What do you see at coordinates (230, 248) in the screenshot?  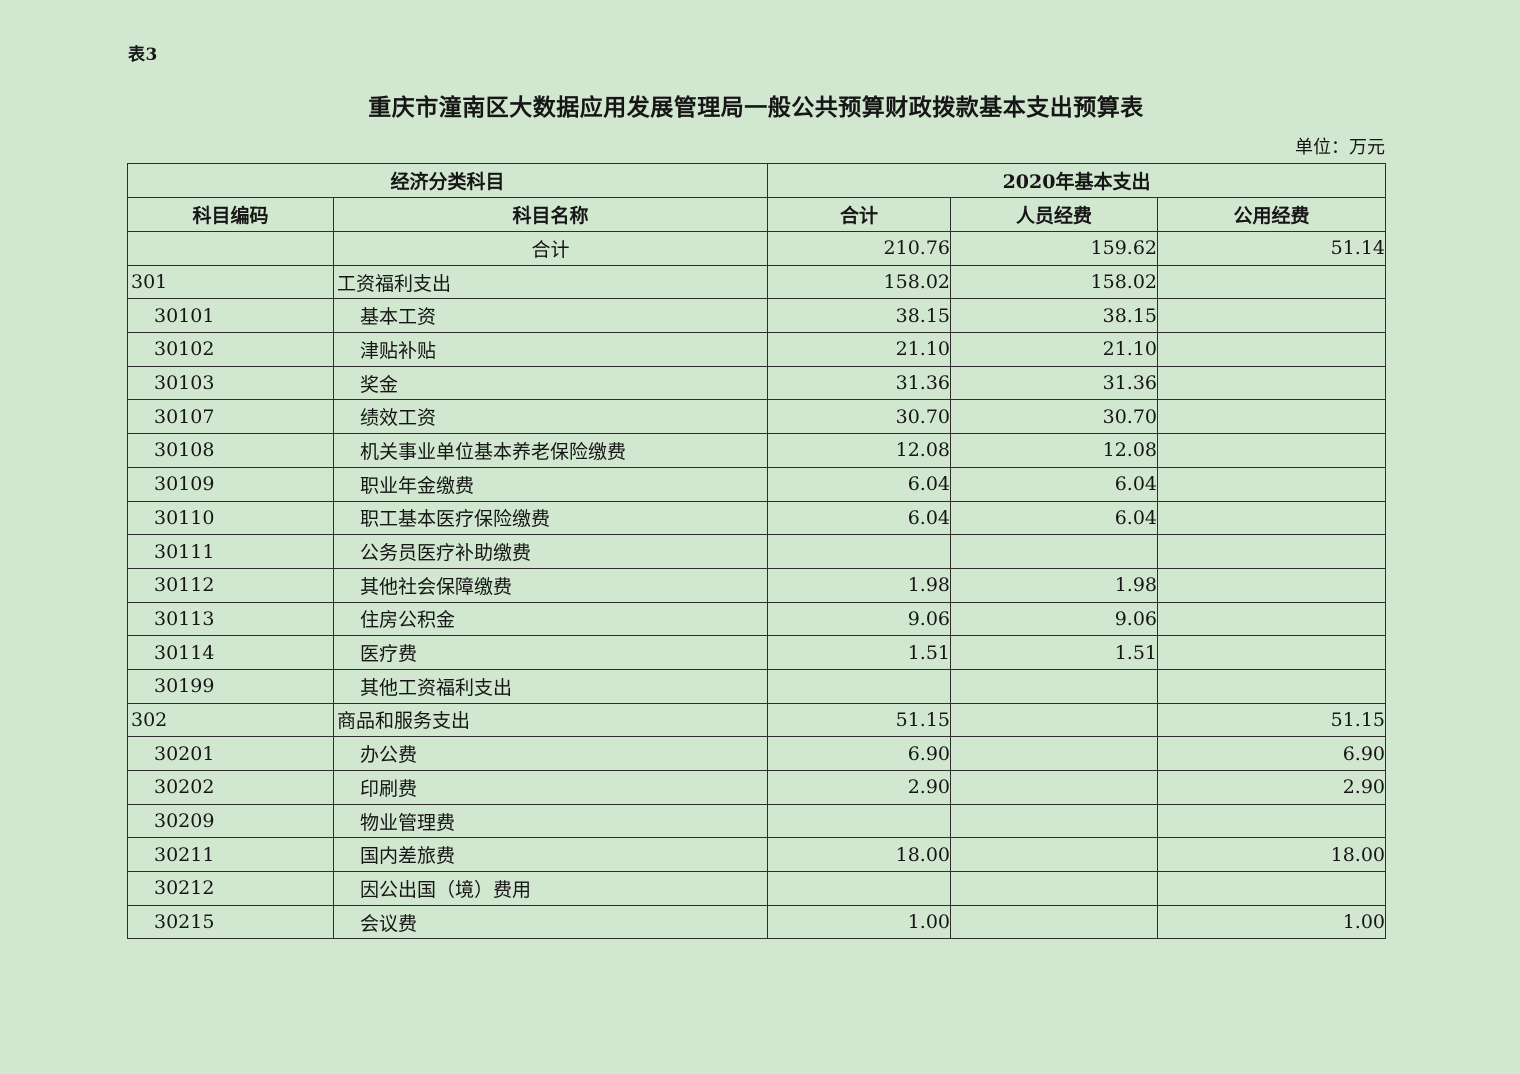 I see `cell-subject-code` at bounding box center [230, 248].